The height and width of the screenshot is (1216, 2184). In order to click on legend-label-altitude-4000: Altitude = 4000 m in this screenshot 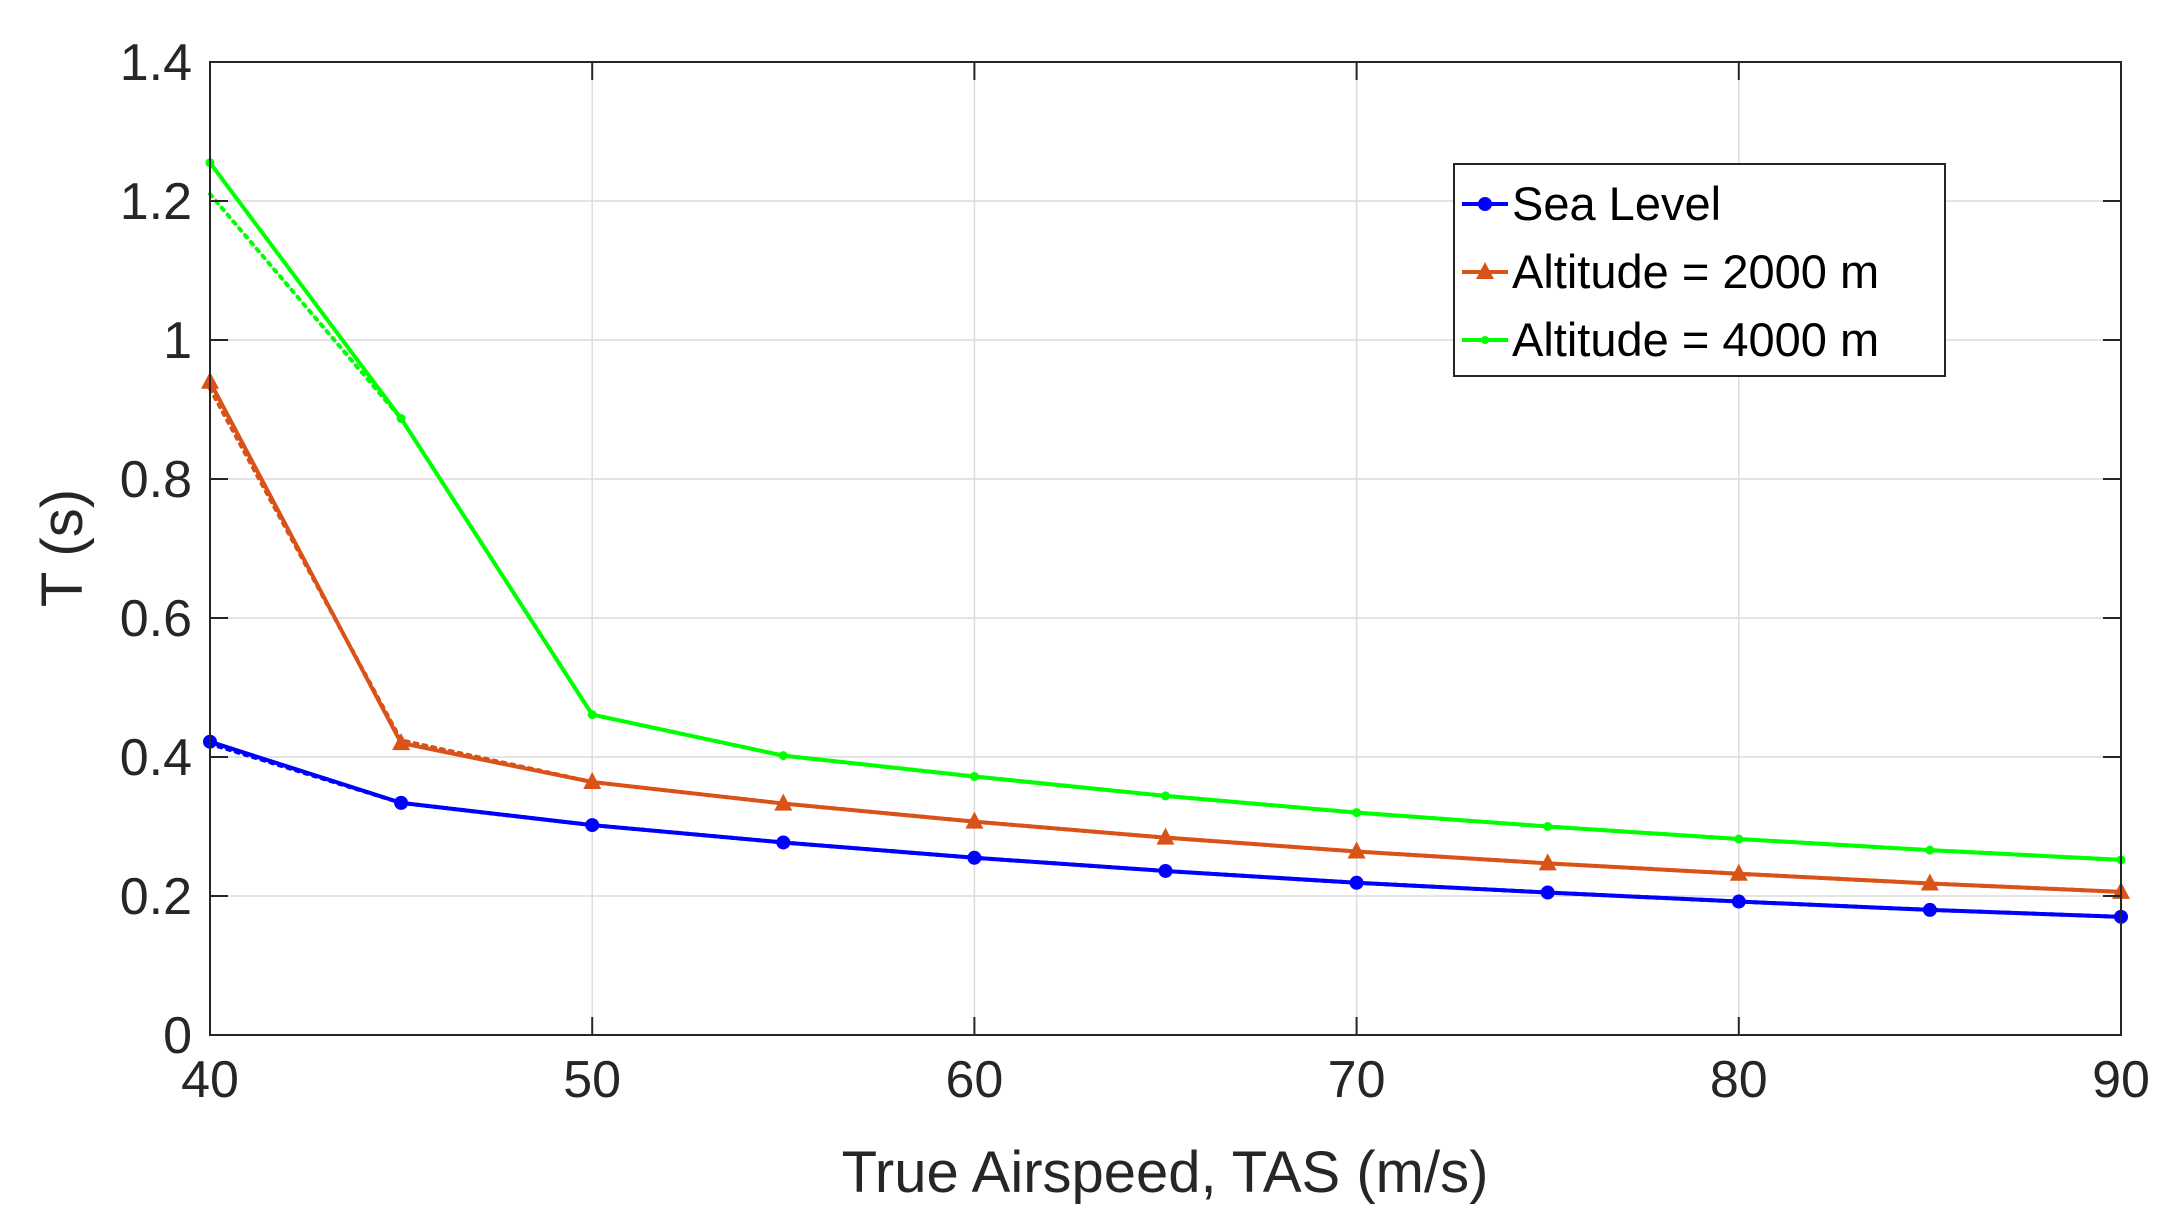, I will do `click(1695, 339)`.